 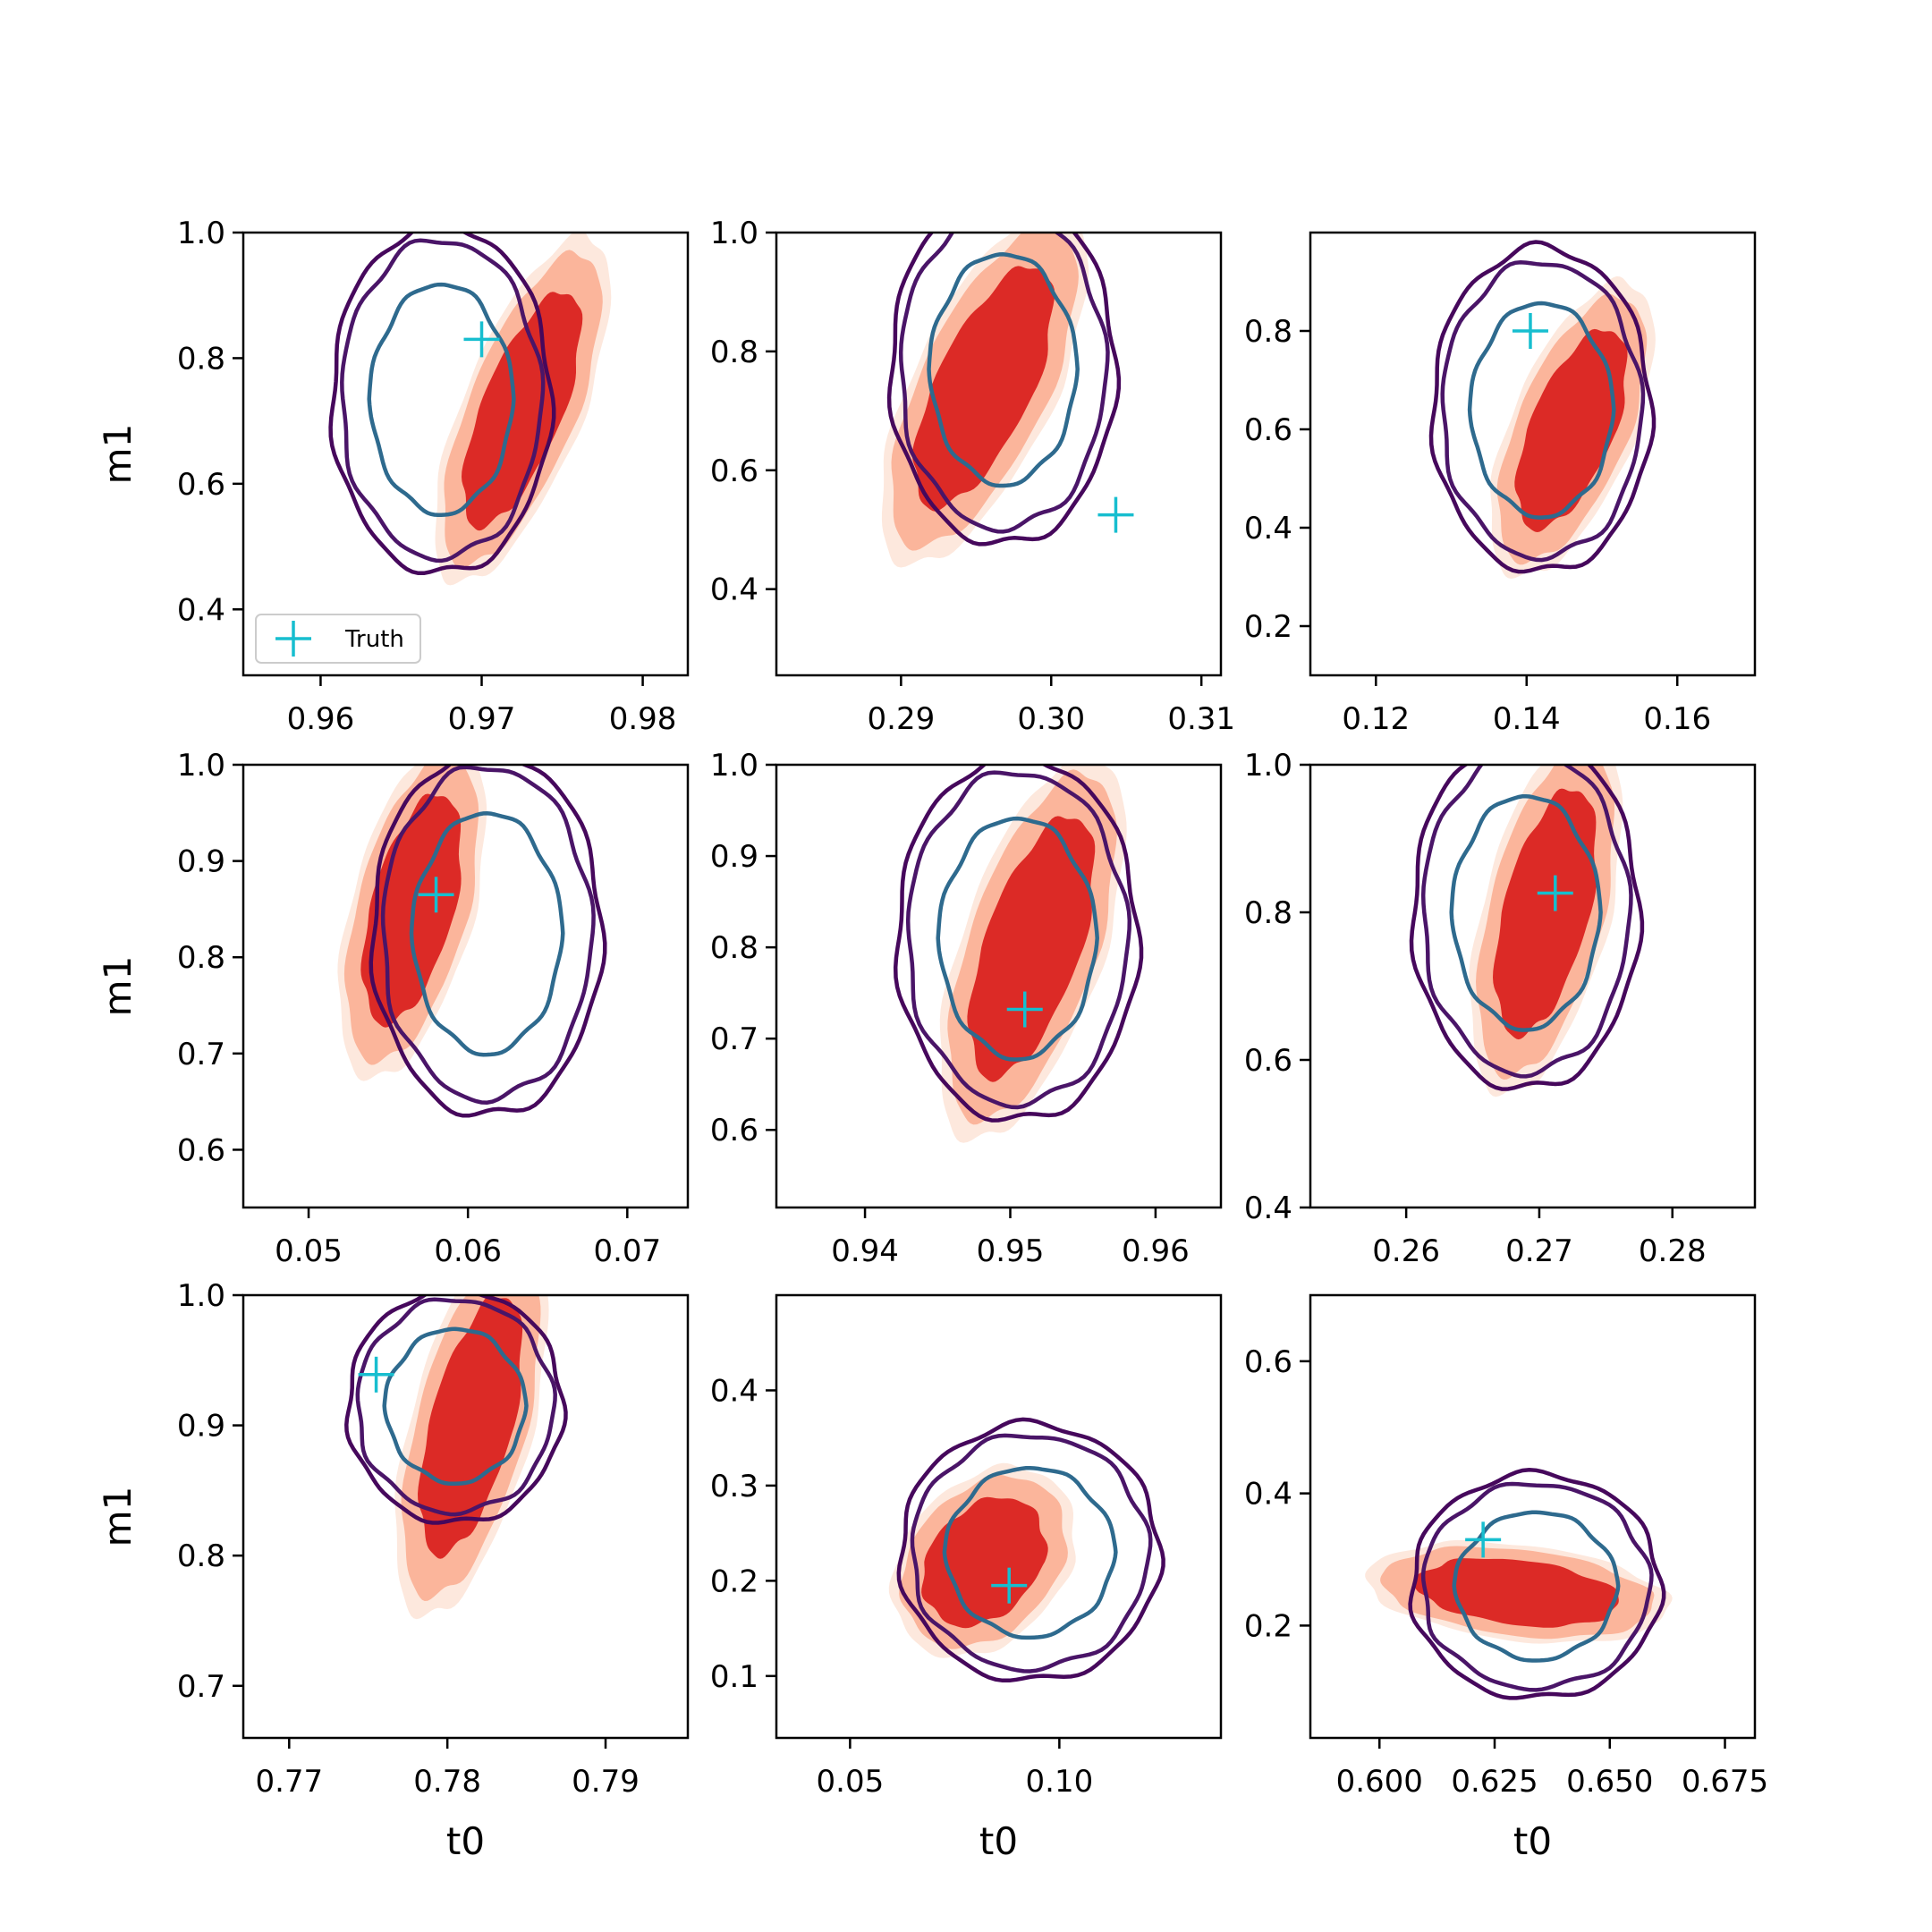 I want to click on x-tick-label: 0.05, so click(x=309, y=1251).